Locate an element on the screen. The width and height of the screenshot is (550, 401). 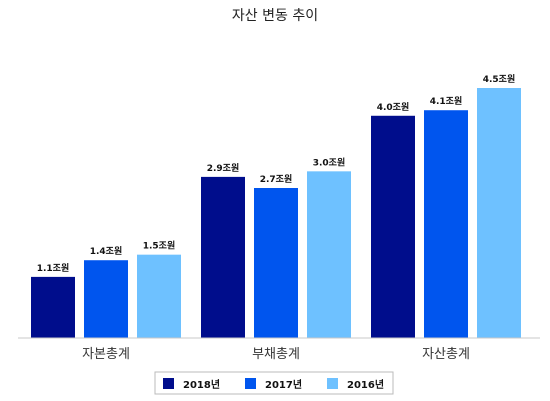
category-label: 자본총계 is located at coordinates (106, 354).